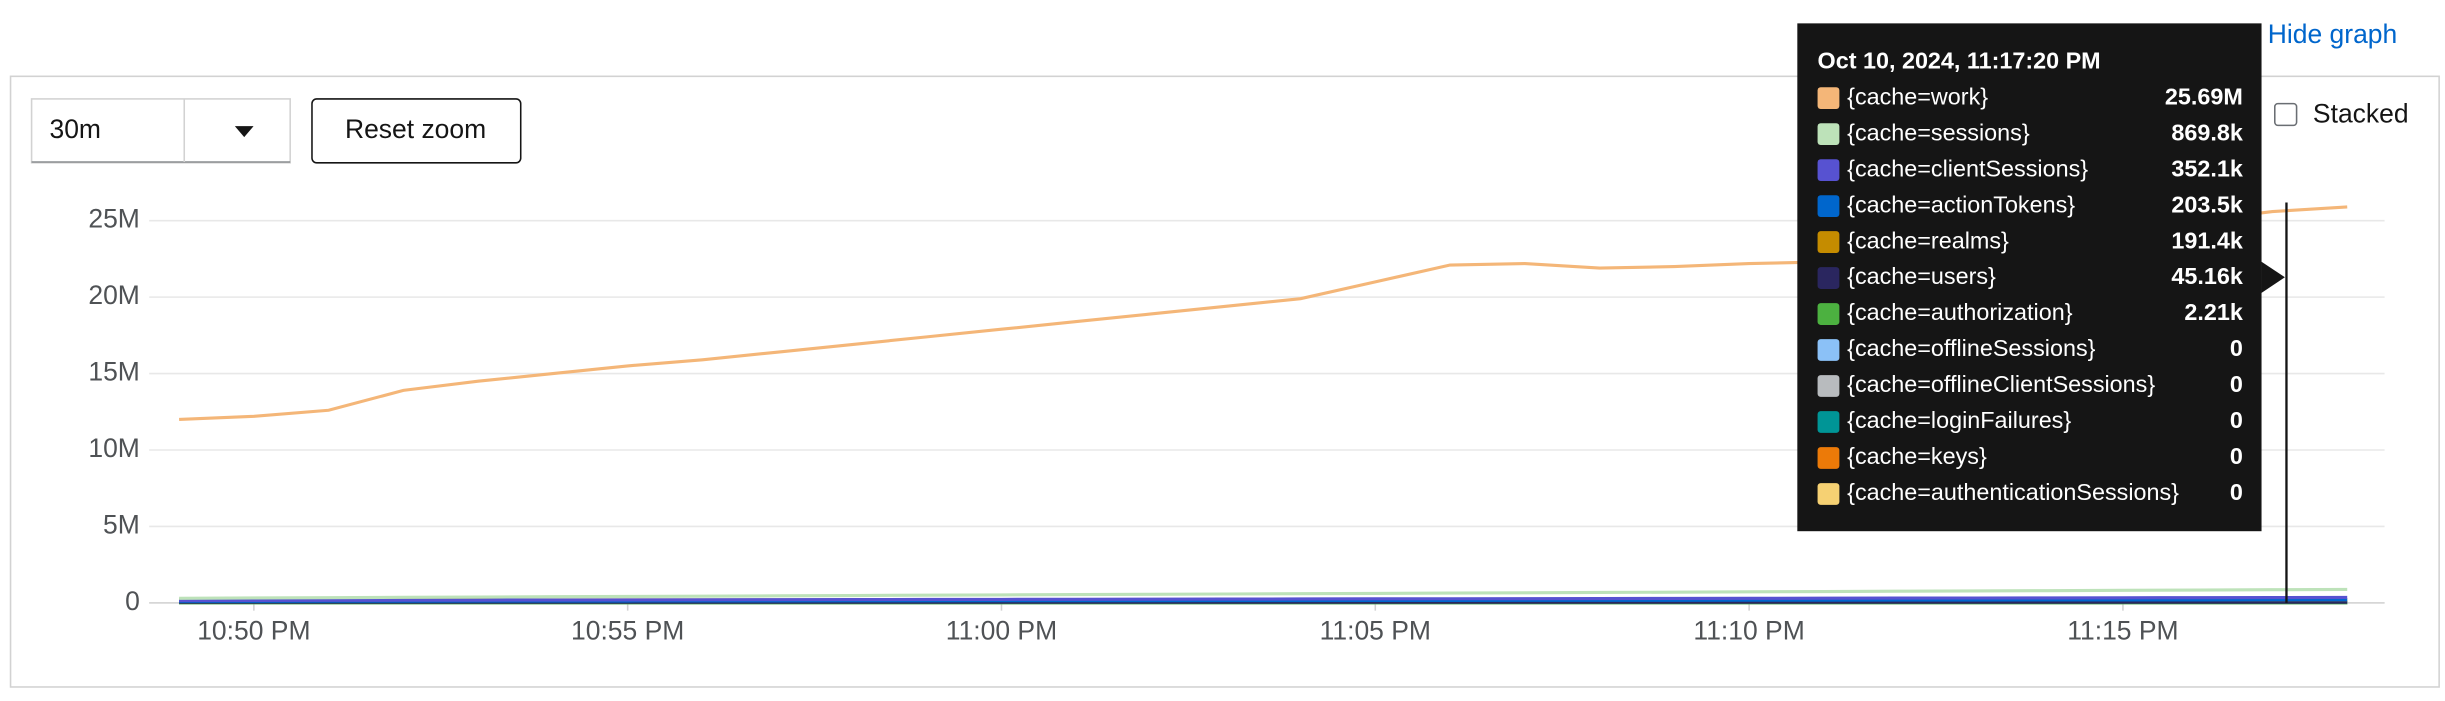 The height and width of the screenshot is (701, 2445). Describe the element at coordinates (114, 372) in the screenshot. I see `y-tick-label: 15M` at that location.